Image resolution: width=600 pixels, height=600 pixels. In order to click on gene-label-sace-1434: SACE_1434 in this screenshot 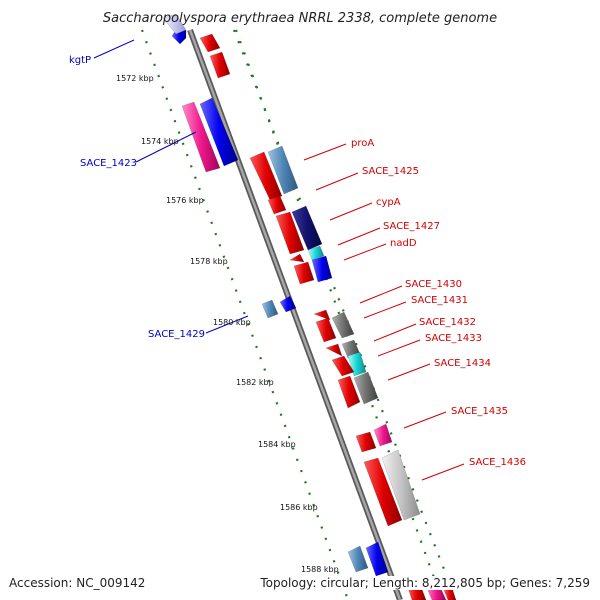, I will do `click(462, 363)`.